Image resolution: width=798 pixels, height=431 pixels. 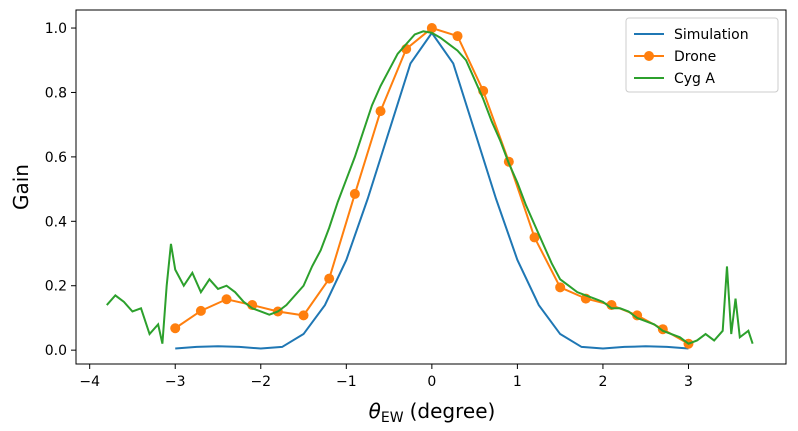 I want to click on y-axis-label: Gain, so click(x=21, y=187).